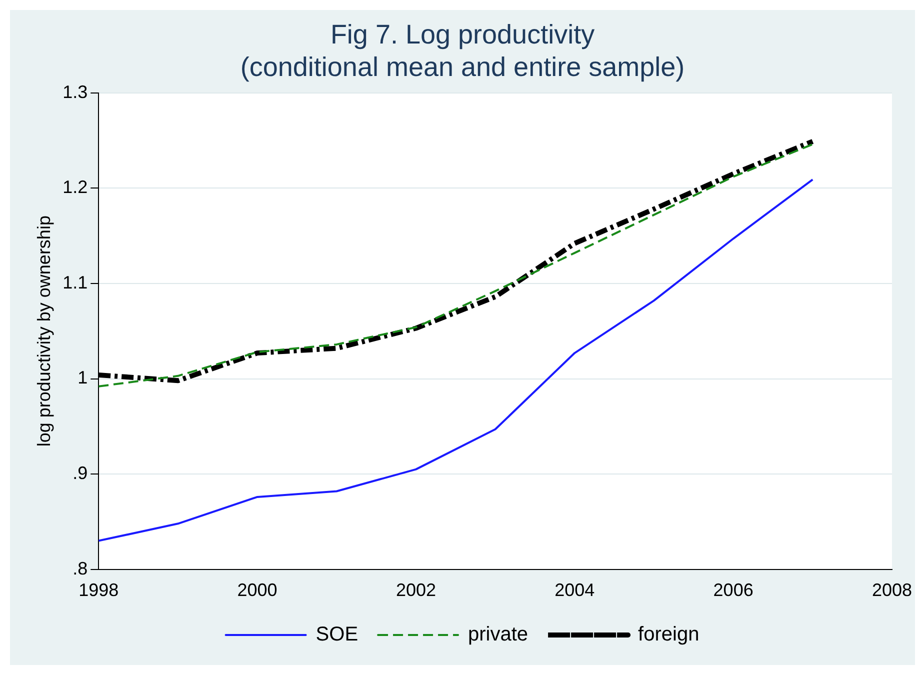  I want to click on y-tick-label: .8, so click(80, 568).